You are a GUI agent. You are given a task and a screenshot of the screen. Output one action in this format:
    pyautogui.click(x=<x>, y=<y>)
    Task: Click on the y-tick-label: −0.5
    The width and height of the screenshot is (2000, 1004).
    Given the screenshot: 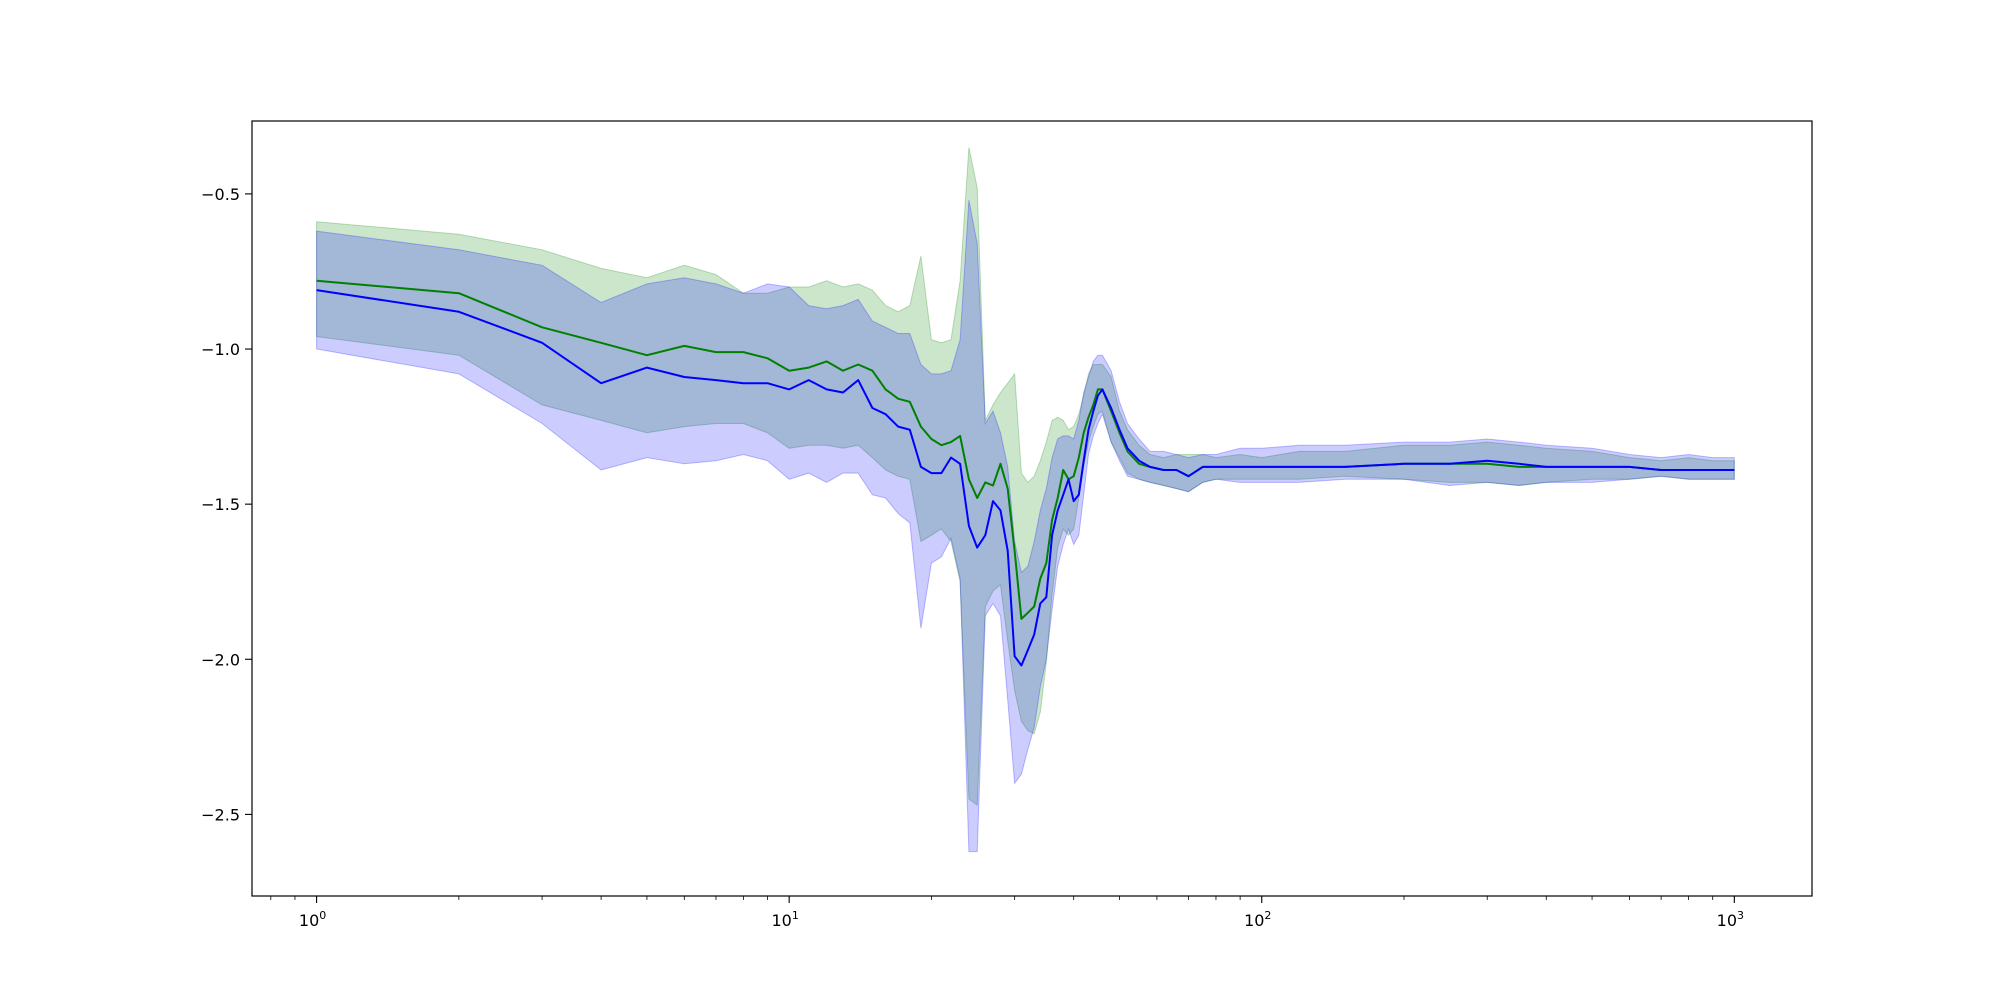 What is the action you would take?
    pyautogui.click(x=220, y=194)
    